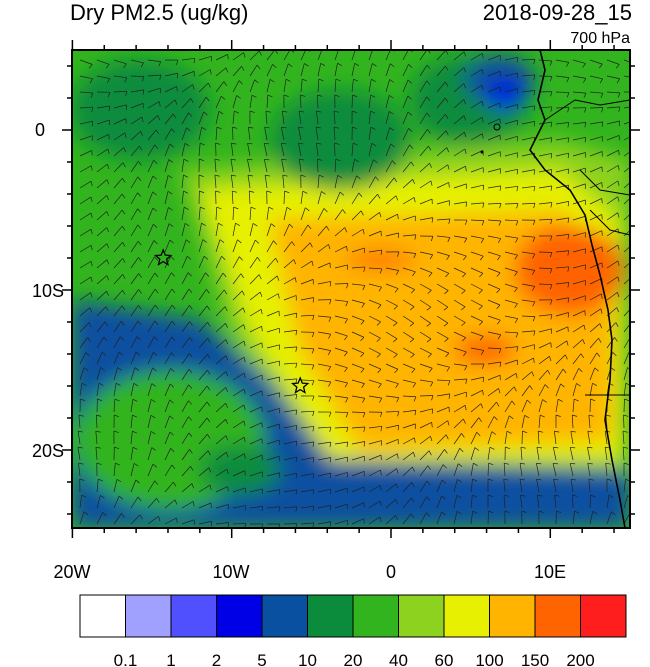 The height and width of the screenshot is (667, 650). Describe the element at coordinates (239, 616) in the screenshot. I see `colorbar-swatch` at that location.